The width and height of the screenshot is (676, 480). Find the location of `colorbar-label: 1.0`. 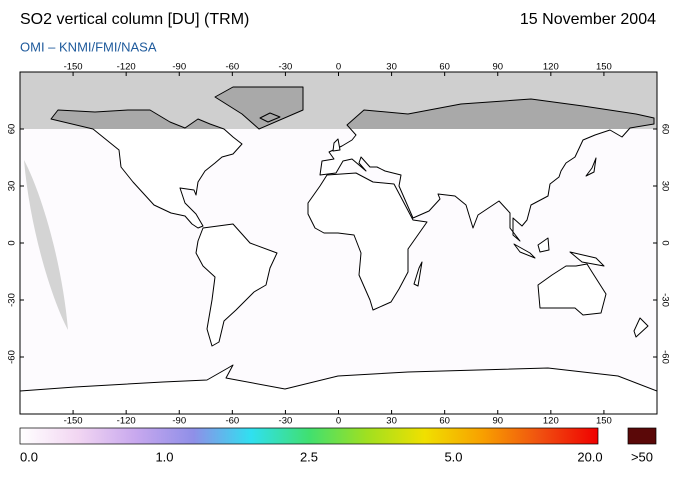

colorbar-label: 1.0 is located at coordinates (164, 456).